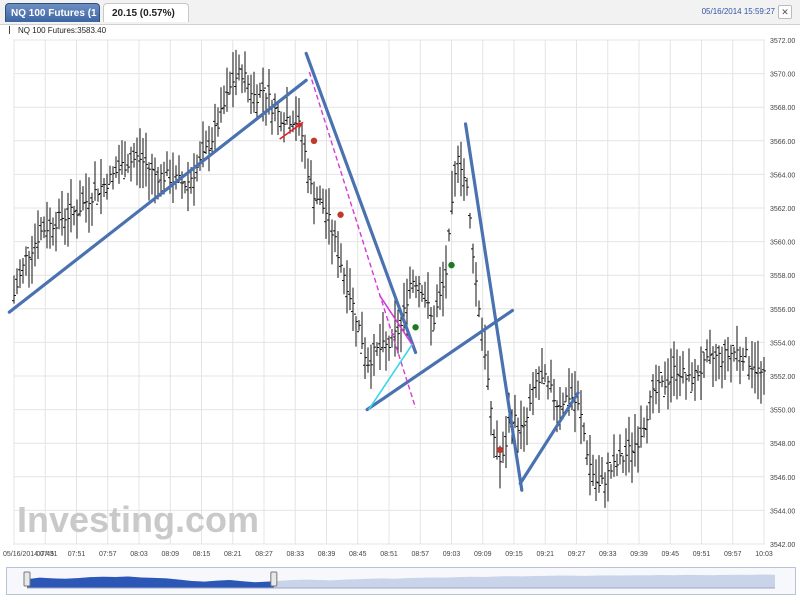  Describe the element at coordinates (391, 377) in the screenshot. I see `thin-line` at that location.